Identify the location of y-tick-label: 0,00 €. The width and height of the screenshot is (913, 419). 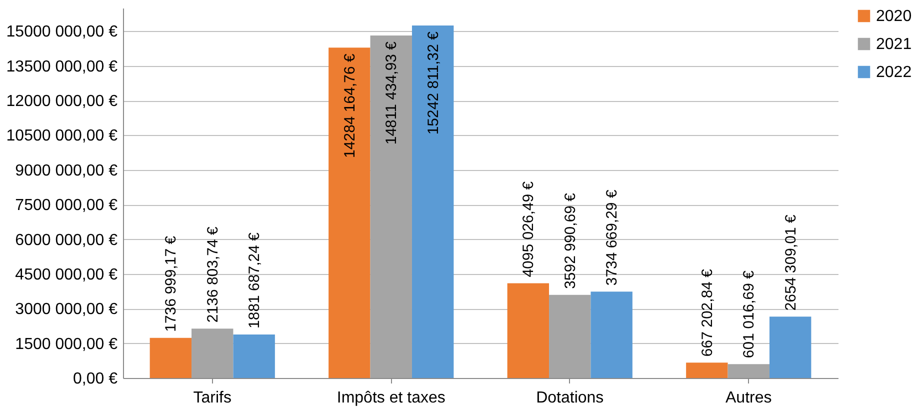
(95, 379).